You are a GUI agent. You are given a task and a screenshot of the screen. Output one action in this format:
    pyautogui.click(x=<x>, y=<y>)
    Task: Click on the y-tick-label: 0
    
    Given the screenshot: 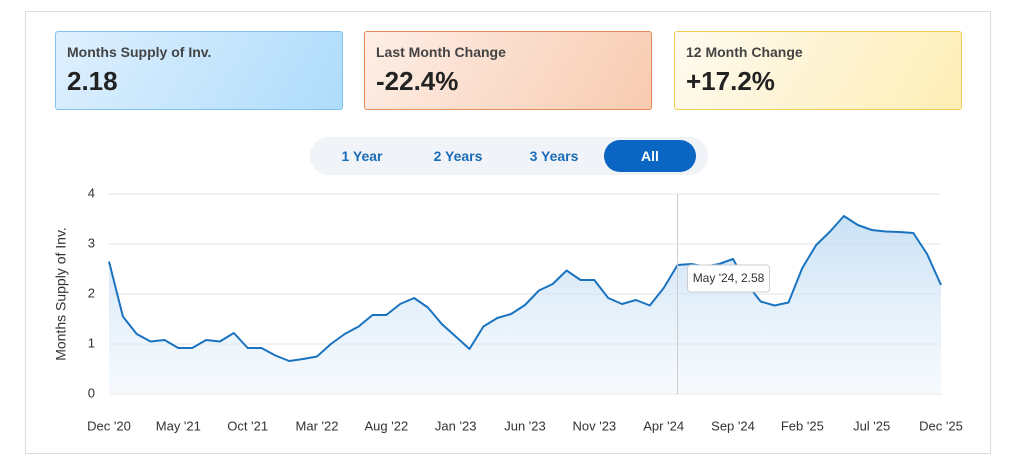 What is the action you would take?
    pyautogui.click(x=91, y=392)
    